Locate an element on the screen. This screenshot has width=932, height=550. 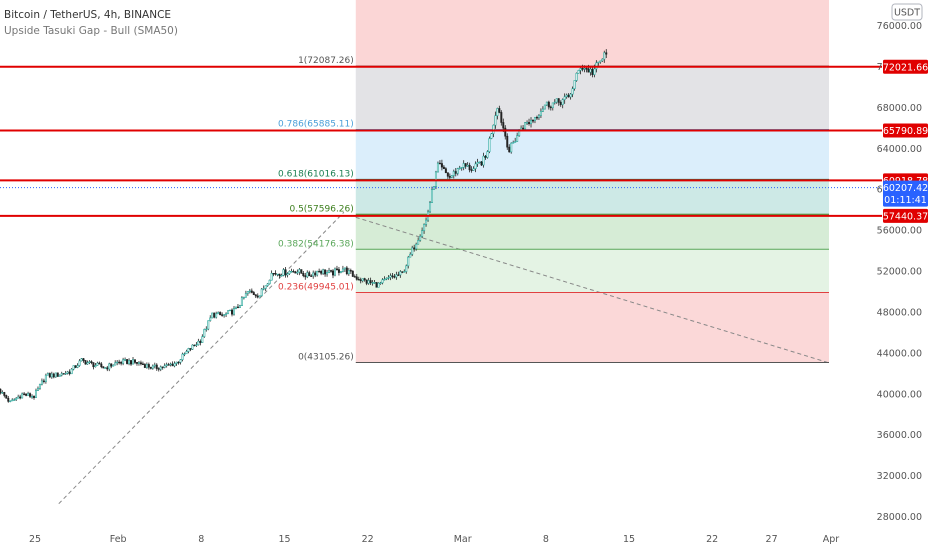
x-tick-label: Apr is located at coordinates (831, 539).